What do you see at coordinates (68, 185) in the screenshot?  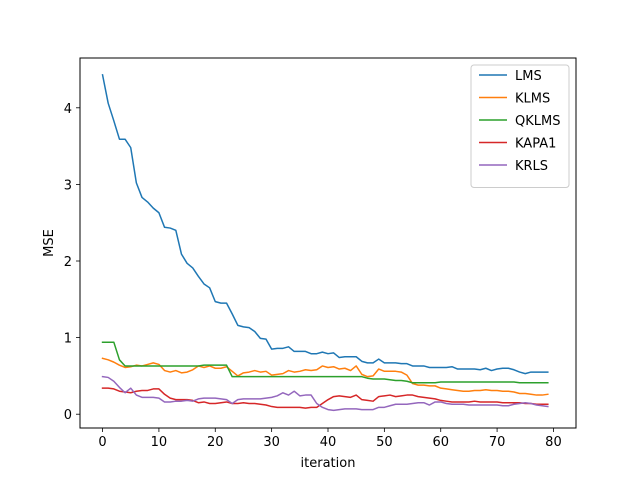 I see `y-tick-label: 3` at bounding box center [68, 185].